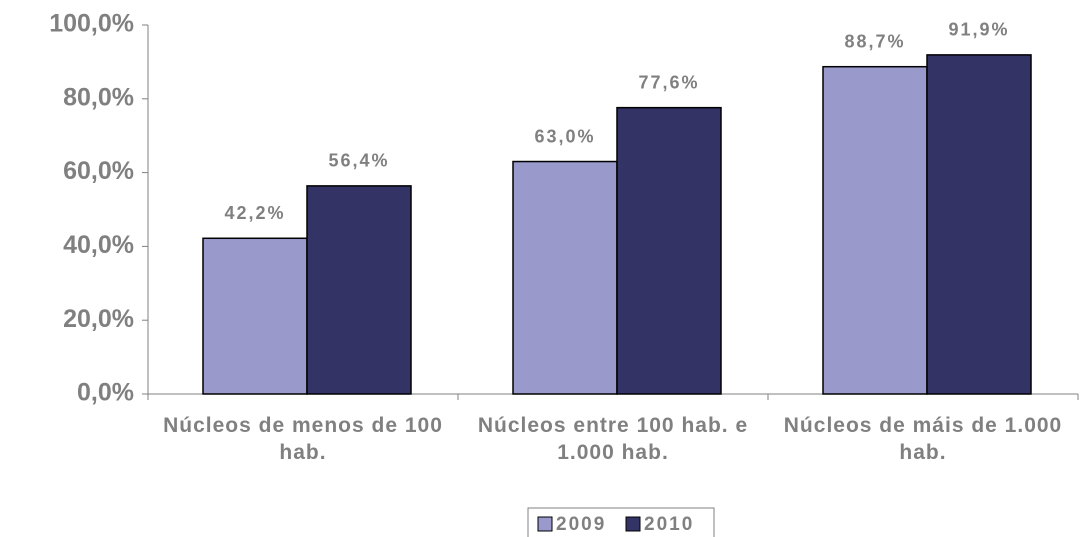 This screenshot has width=1080, height=537. Describe the element at coordinates (358, 161) in the screenshot. I see `value-label: 56,4%` at that location.